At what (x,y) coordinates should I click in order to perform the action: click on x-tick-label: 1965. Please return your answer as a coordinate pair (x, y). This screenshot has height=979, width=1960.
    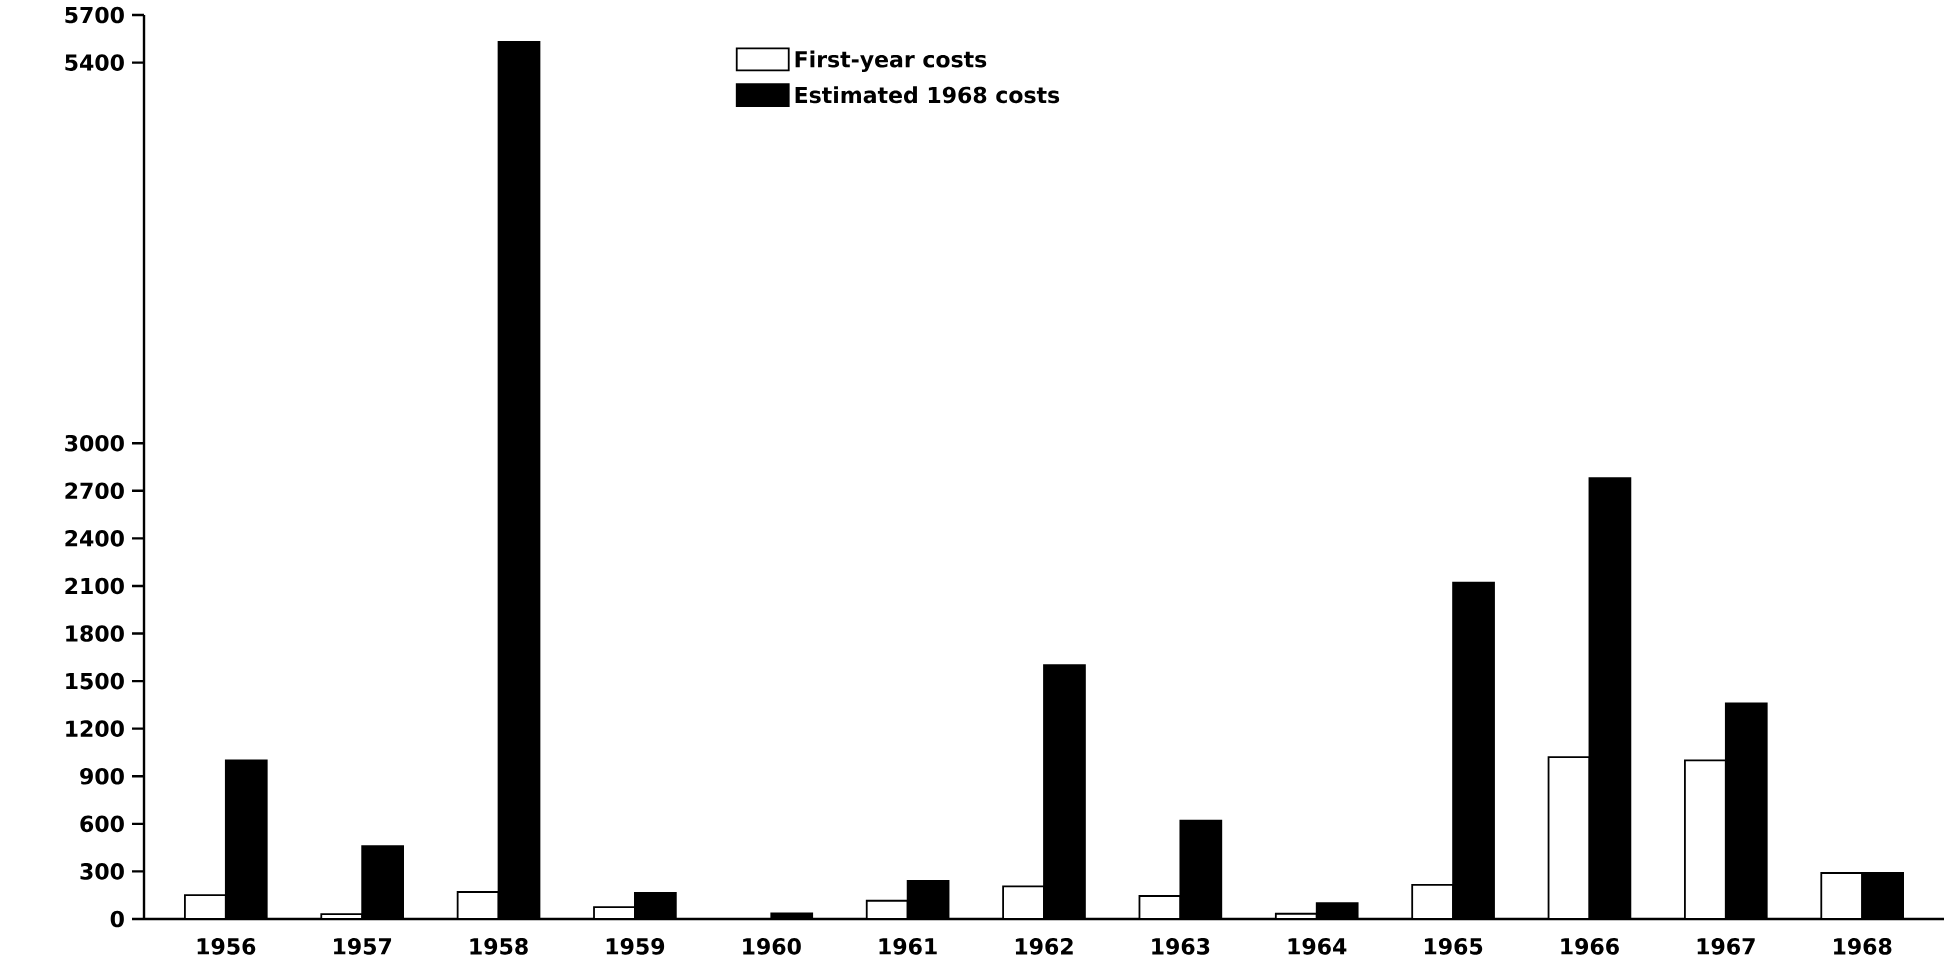
    Looking at the image, I should click on (1453, 946).